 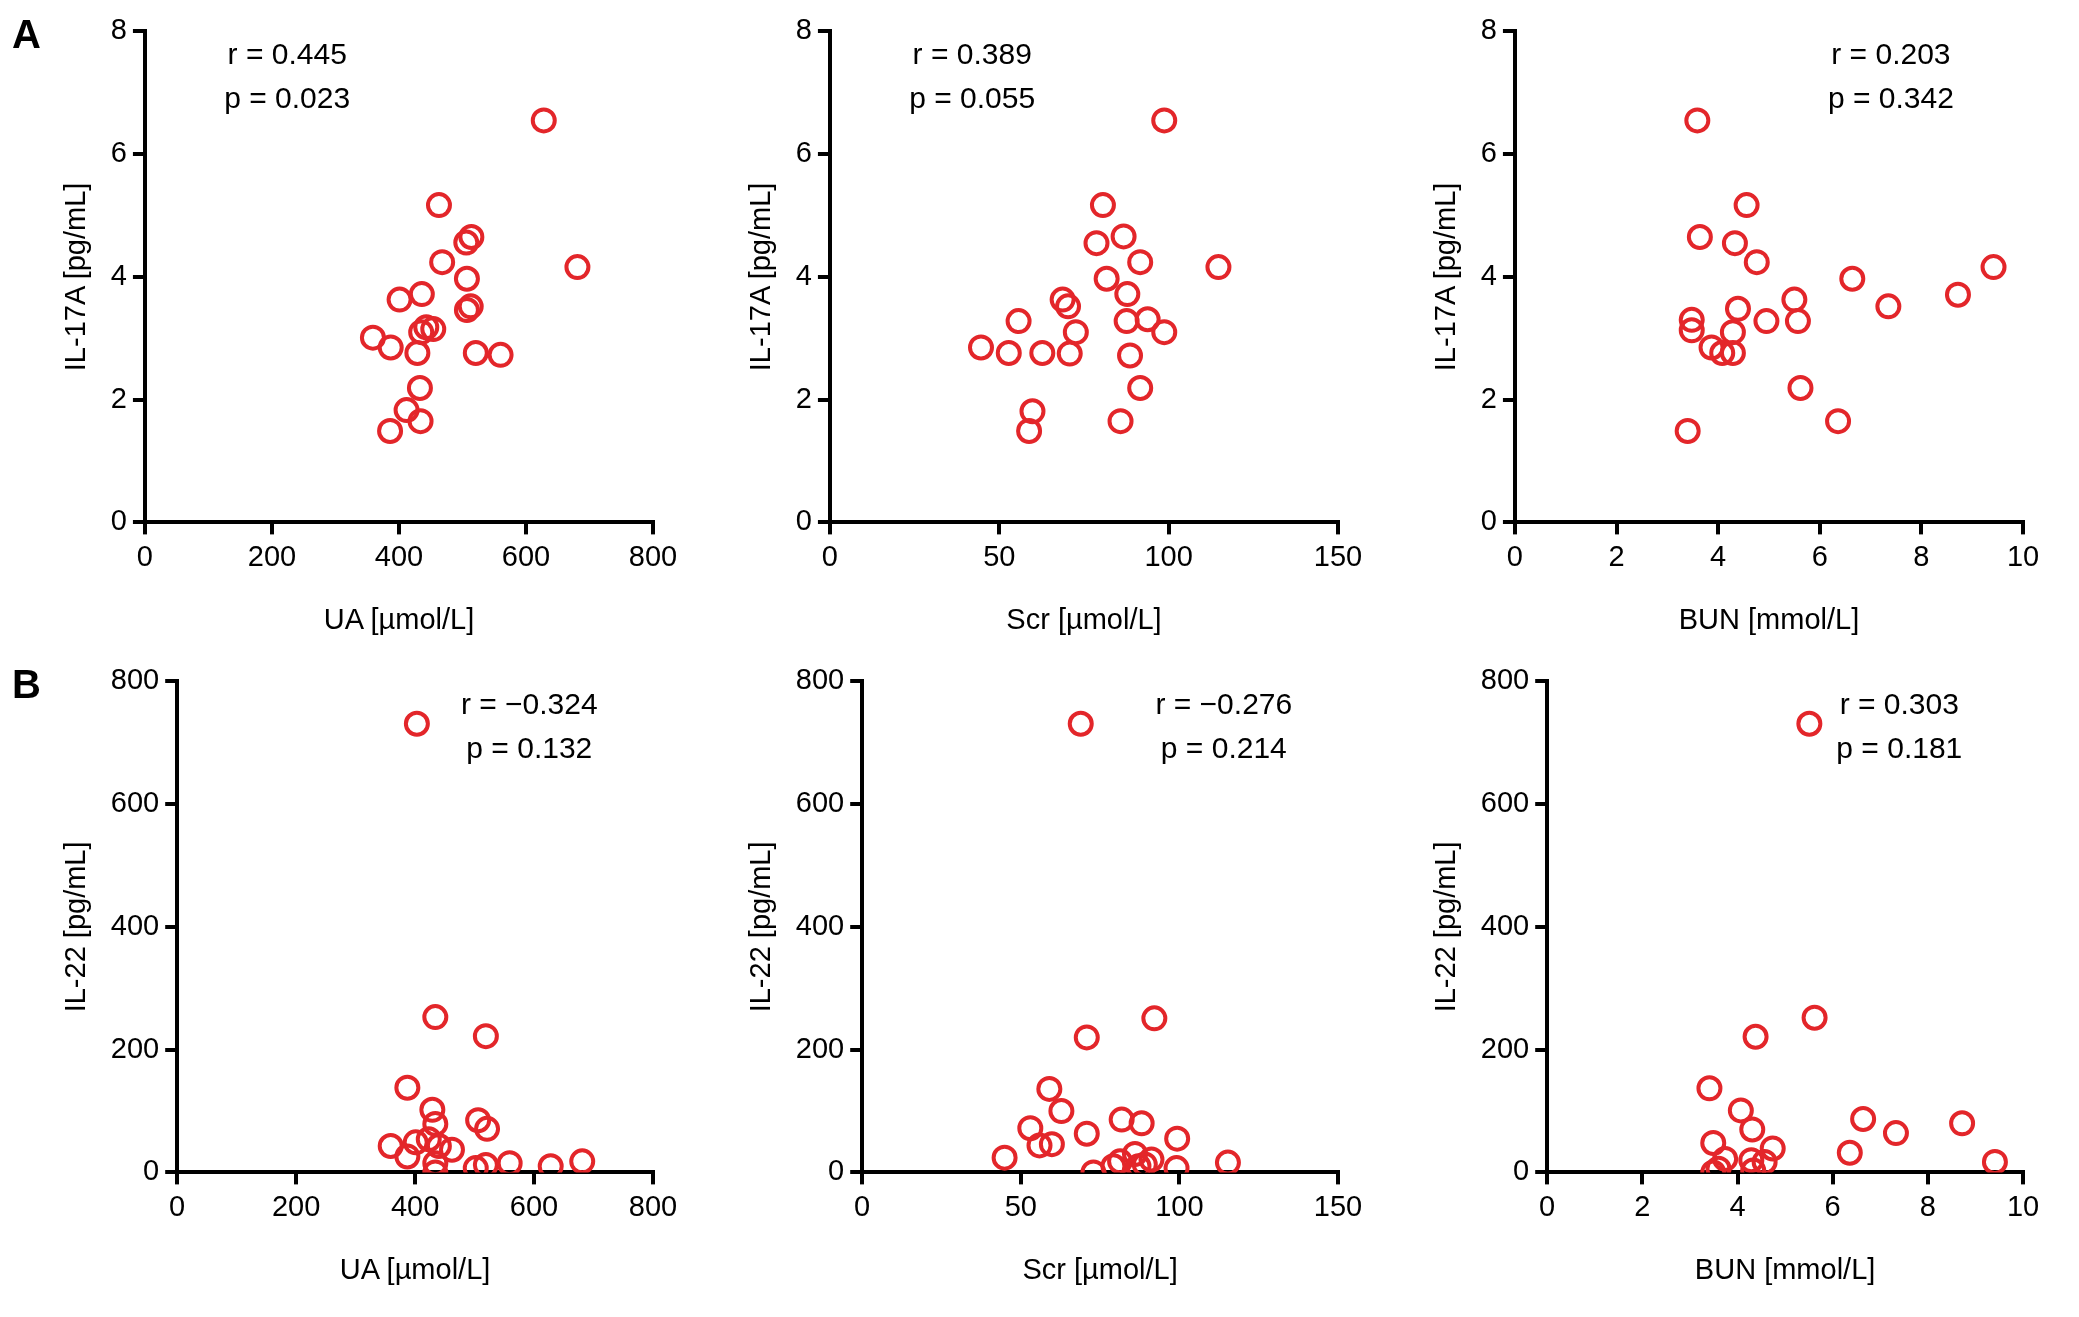 I want to click on y-tick-label: 6, so click(x=118, y=152).